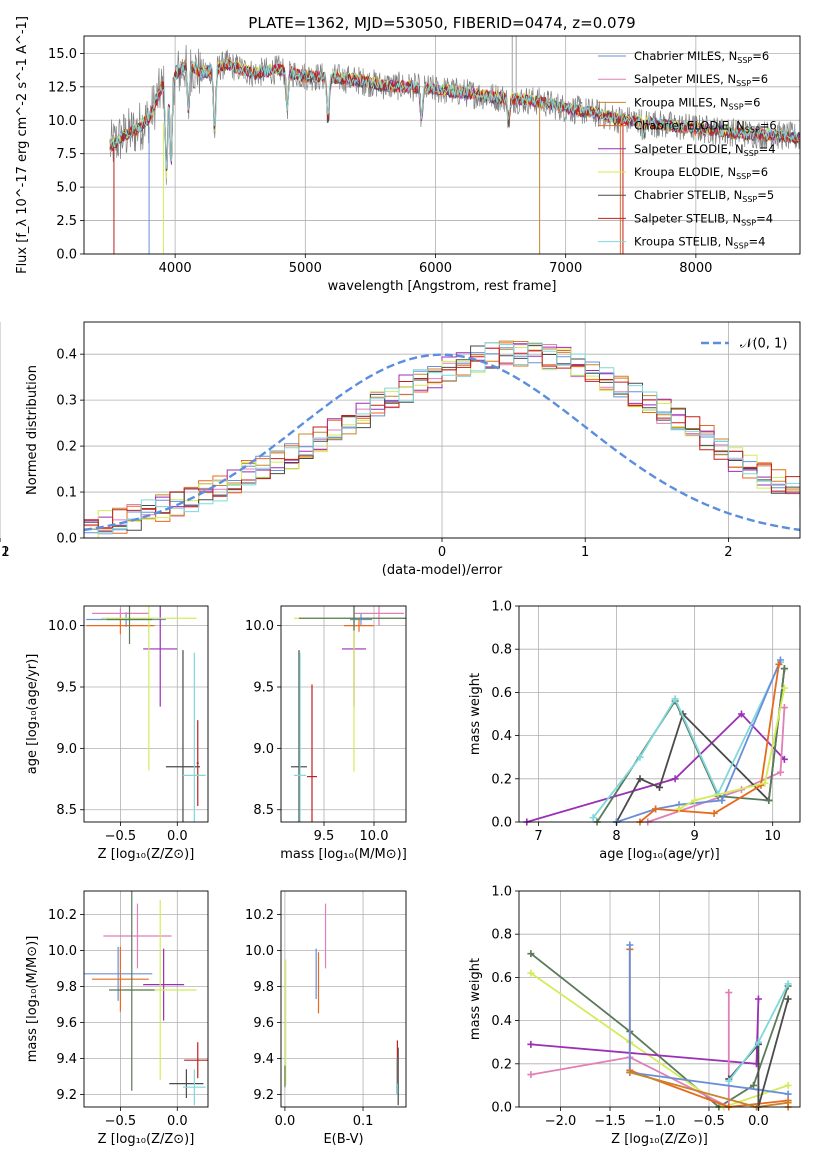  What do you see at coordinates (701, 80) in the screenshot?
I see `legend-entry: Salpeter MILES, NSSP=6` at bounding box center [701, 80].